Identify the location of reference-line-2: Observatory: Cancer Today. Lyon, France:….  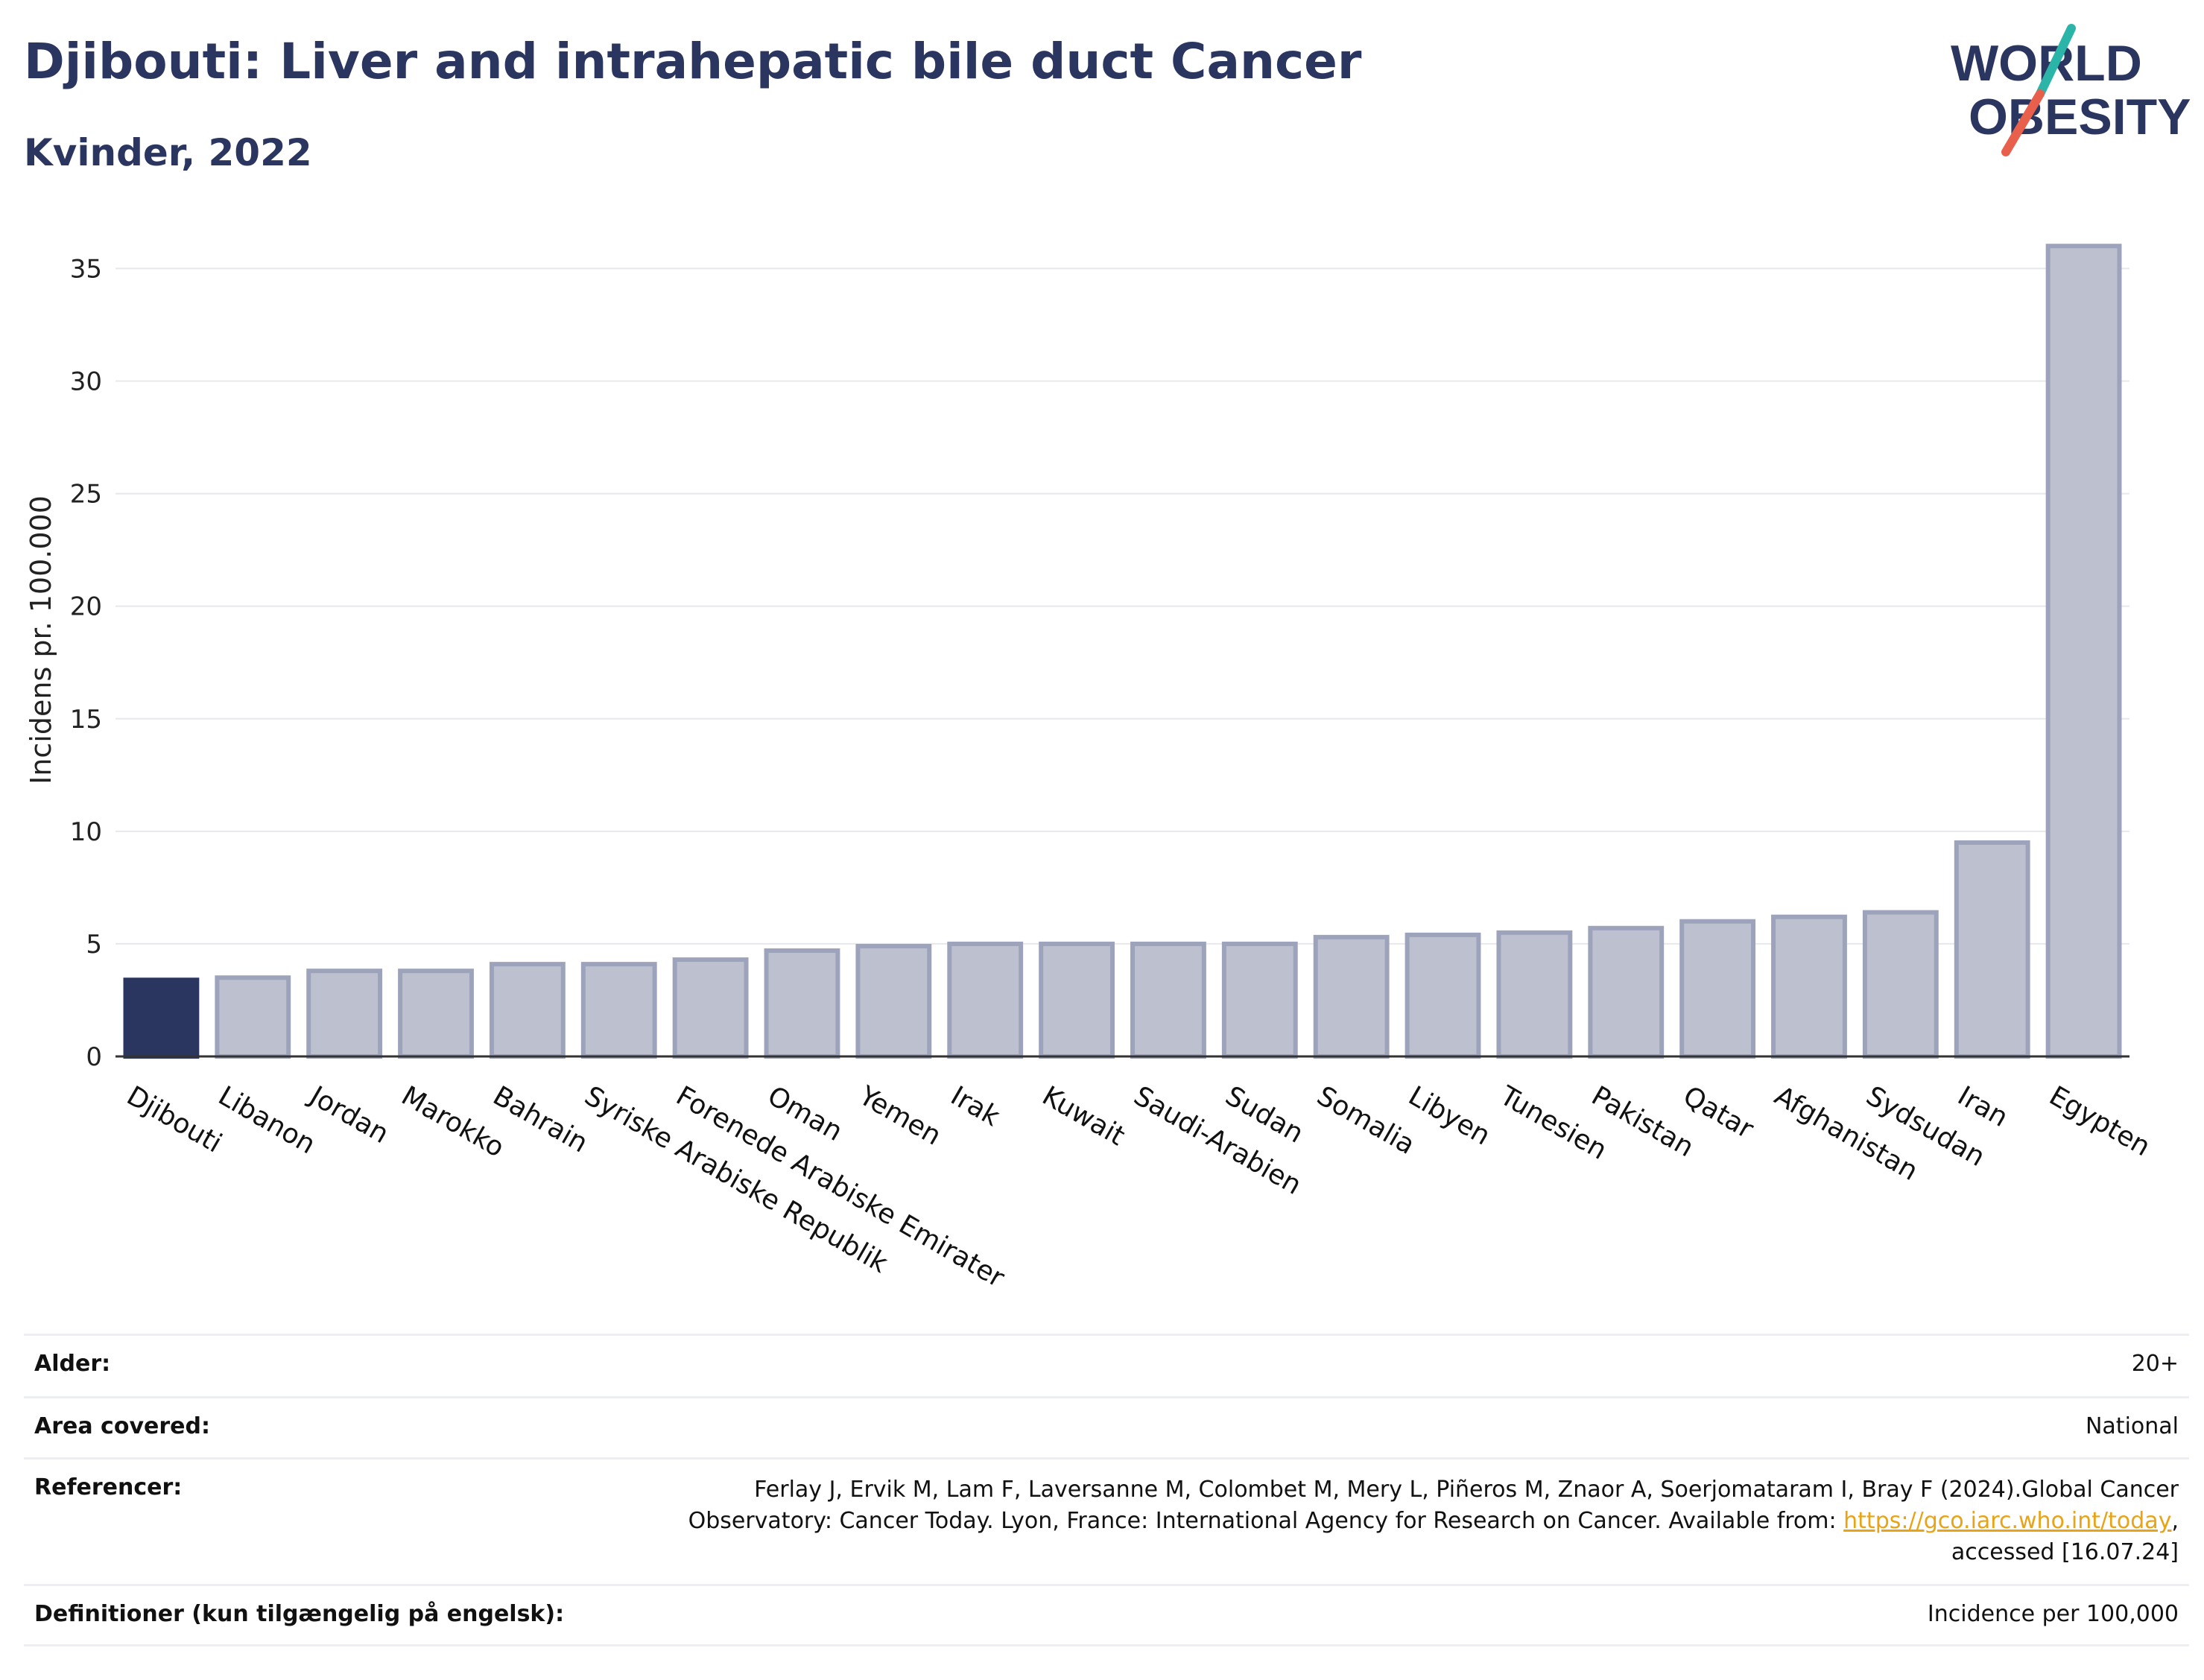
(1433, 1521).